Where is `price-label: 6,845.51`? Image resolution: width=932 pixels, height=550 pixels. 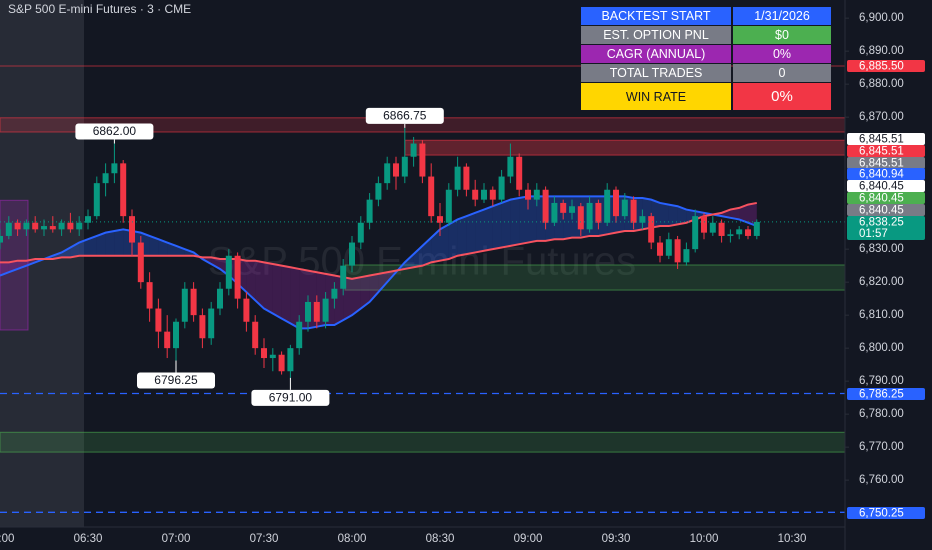 price-label: 6,845.51 is located at coordinates (881, 164).